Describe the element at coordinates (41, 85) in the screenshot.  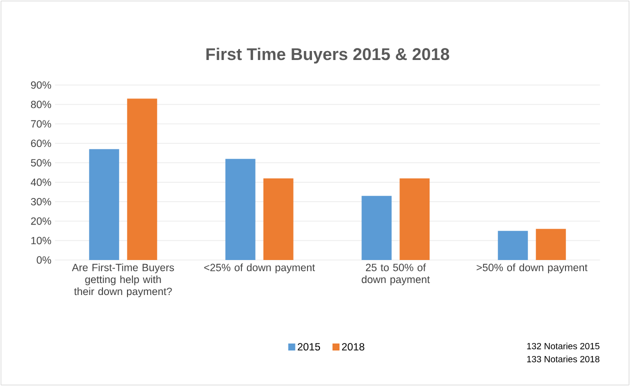
I see `y-tick-label: 90%` at that location.